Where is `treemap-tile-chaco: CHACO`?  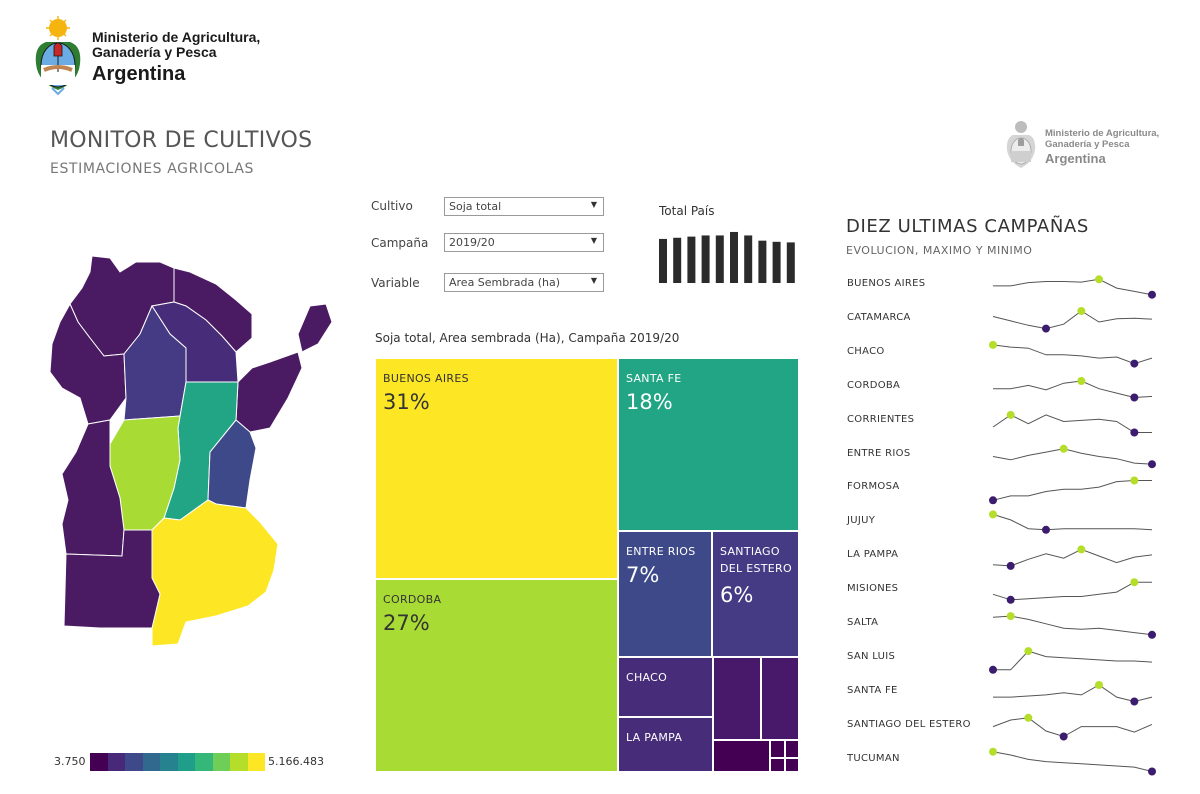 treemap-tile-chaco: CHACO is located at coordinates (665, 687).